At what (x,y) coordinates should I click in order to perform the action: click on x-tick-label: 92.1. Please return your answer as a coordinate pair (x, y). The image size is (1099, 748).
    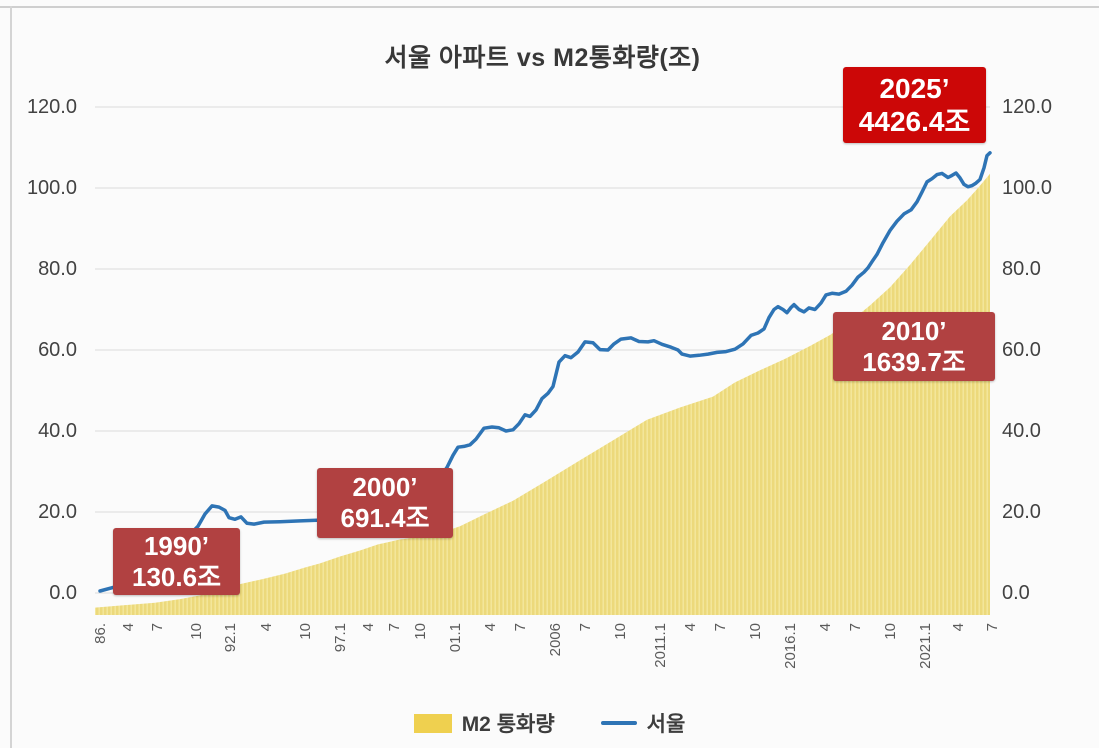
    Looking at the image, I should click on (230, 638).